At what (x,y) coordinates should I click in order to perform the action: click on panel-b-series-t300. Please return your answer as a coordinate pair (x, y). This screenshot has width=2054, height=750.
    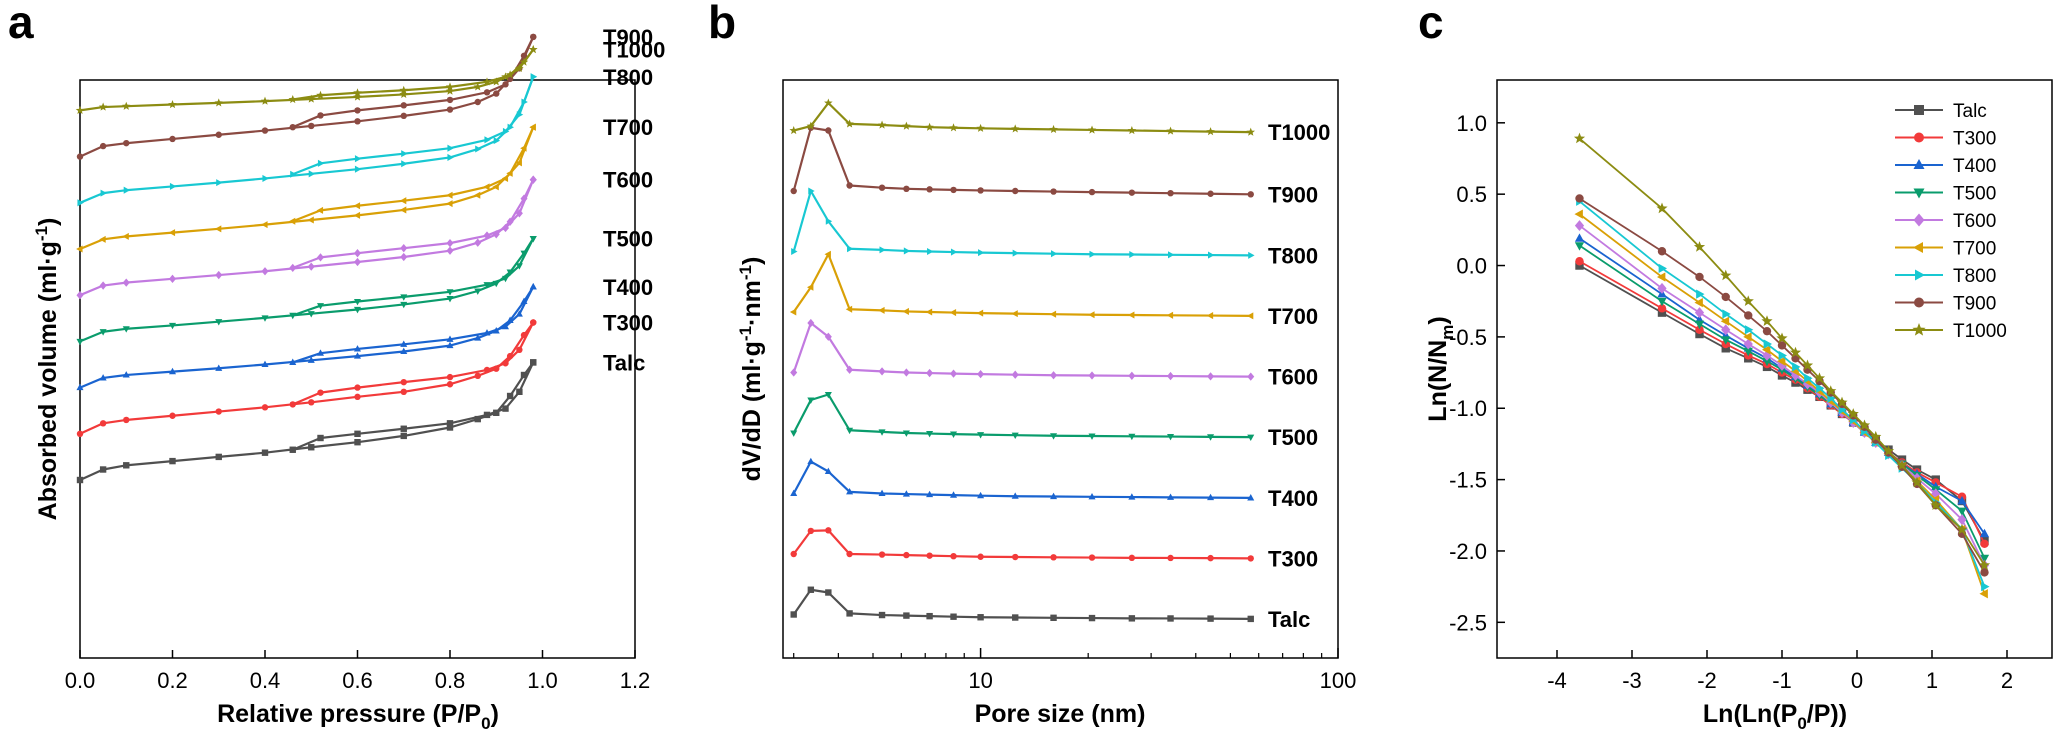
    Looking at the image, I should click on (1022, 544).